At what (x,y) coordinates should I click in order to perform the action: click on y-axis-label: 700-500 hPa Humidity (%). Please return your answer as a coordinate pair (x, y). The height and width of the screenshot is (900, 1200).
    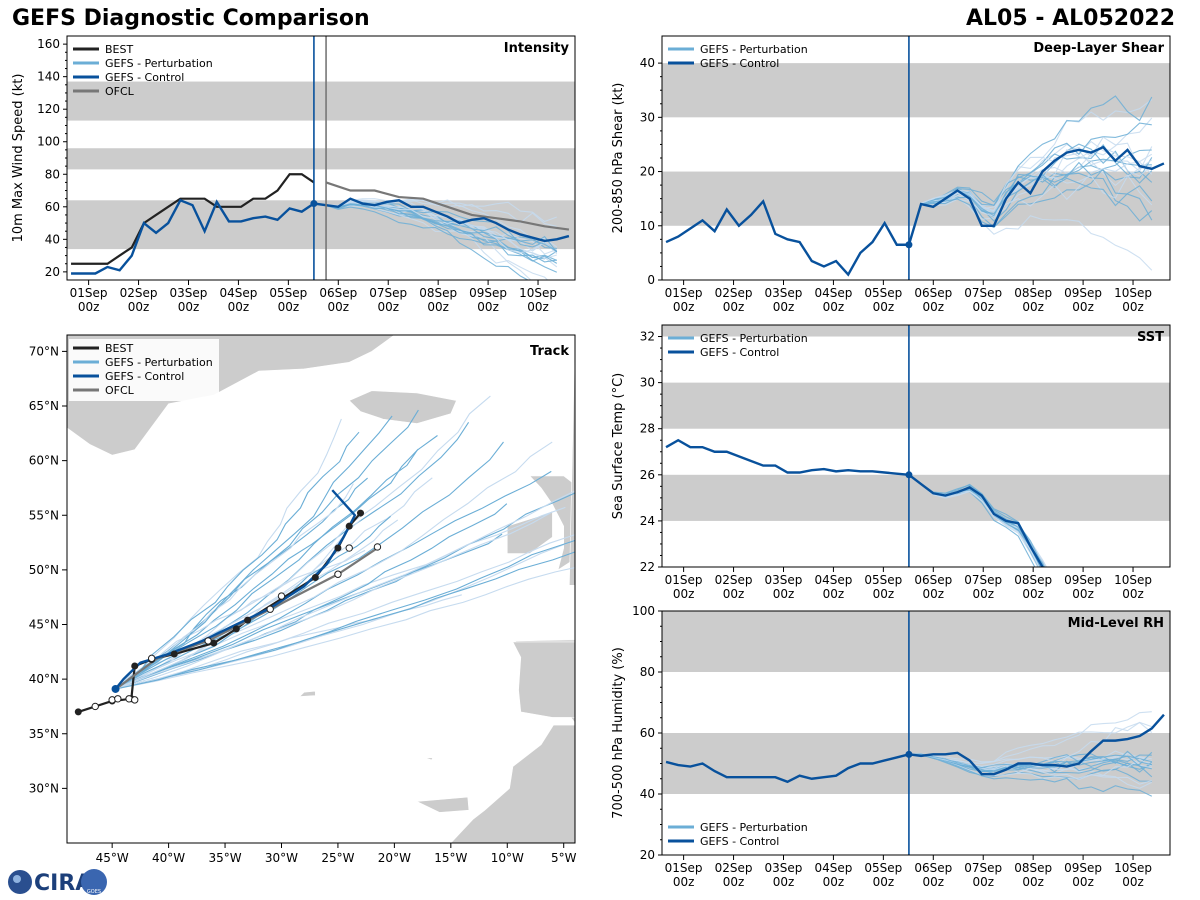
    Looking at the image, I should click on (618, 733).